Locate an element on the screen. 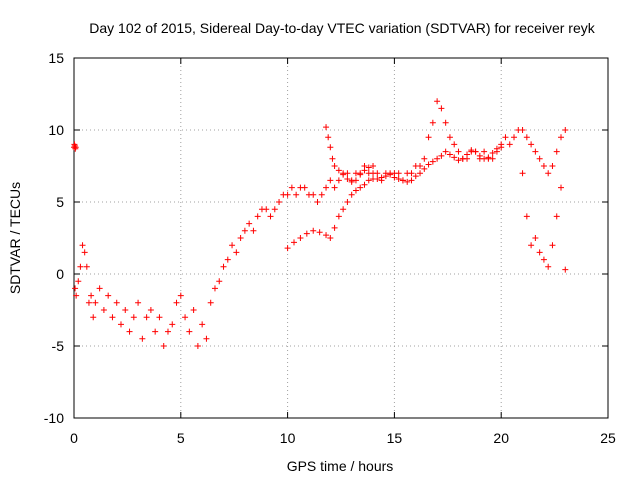 The width and height of the screenshot is (640, 480). x-tick-label: 15 is located at coordinates (395, 438).